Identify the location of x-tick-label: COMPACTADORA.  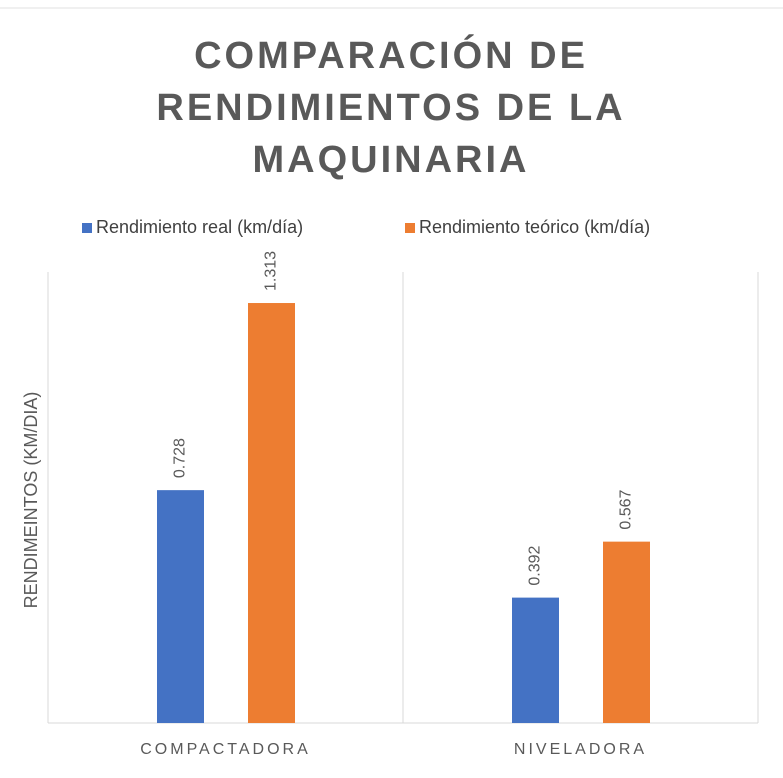
(225, 749).